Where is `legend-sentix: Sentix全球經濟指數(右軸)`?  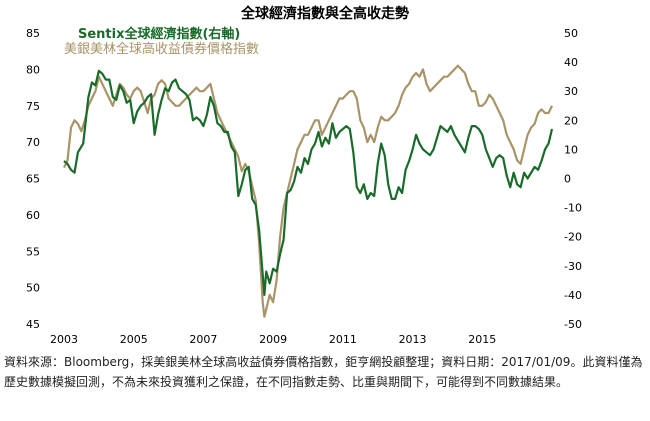
legend-sentix: Sentix全球經濟指數(右軸) is located at coordinates (159, 34).